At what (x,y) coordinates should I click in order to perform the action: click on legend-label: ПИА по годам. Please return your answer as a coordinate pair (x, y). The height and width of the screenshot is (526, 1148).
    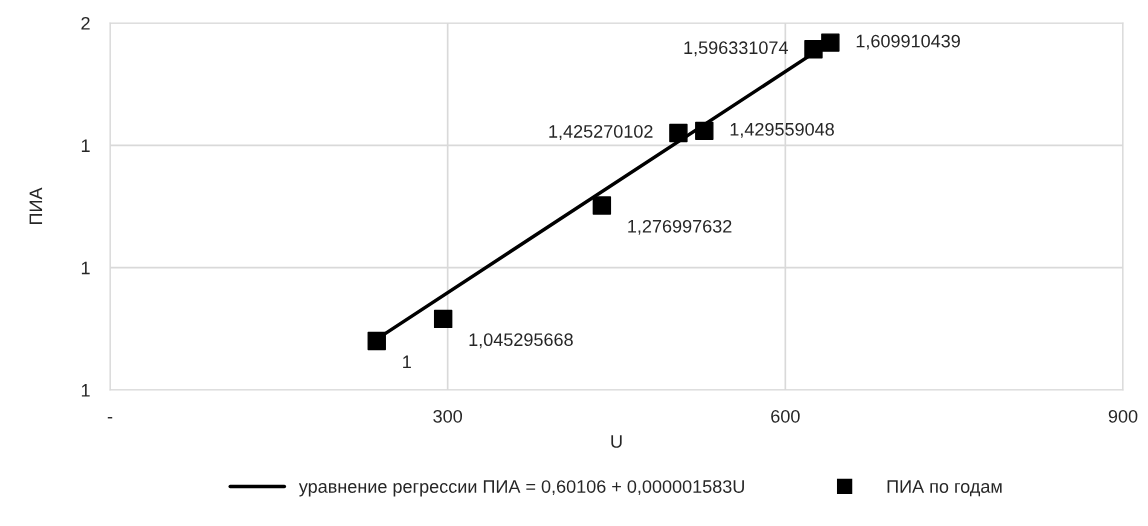
    Looking at the image, I should click on (944, 488).